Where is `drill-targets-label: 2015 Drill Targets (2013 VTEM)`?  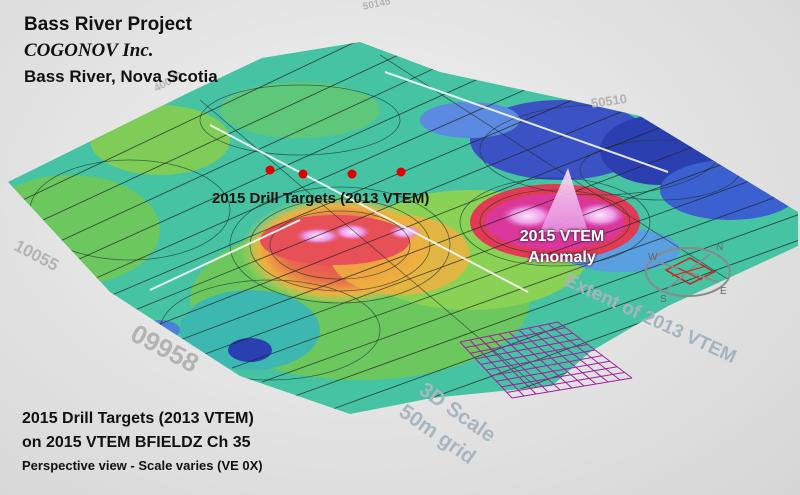 drill-targets-label: 2015 Drill Targets (2013 VTEM) is located at coordinates (321, 198).